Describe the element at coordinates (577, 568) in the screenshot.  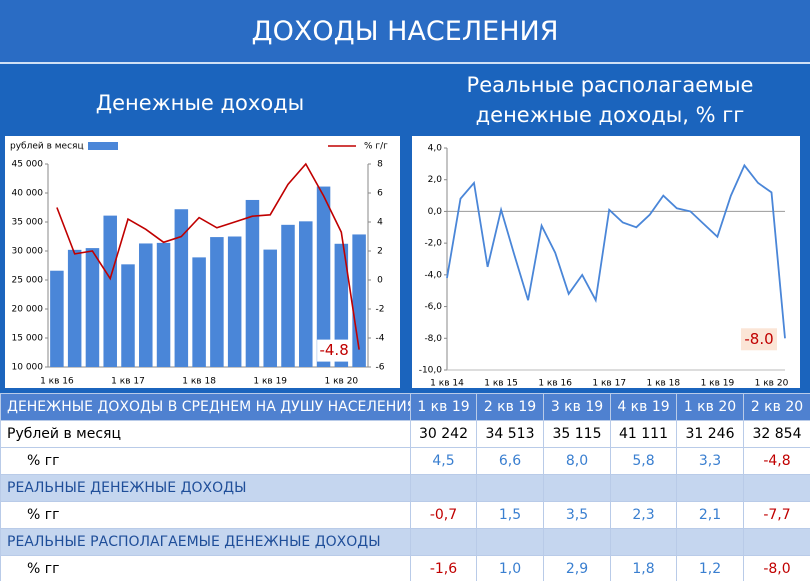
I see `value-cell: 2,9` at that location.